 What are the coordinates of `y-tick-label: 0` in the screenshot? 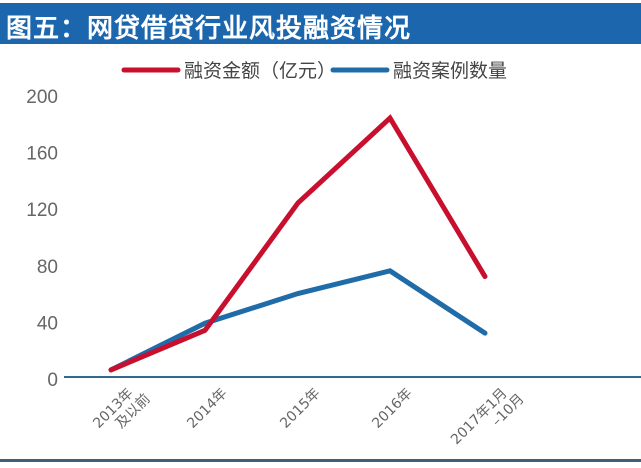 It's located at (52, 380).